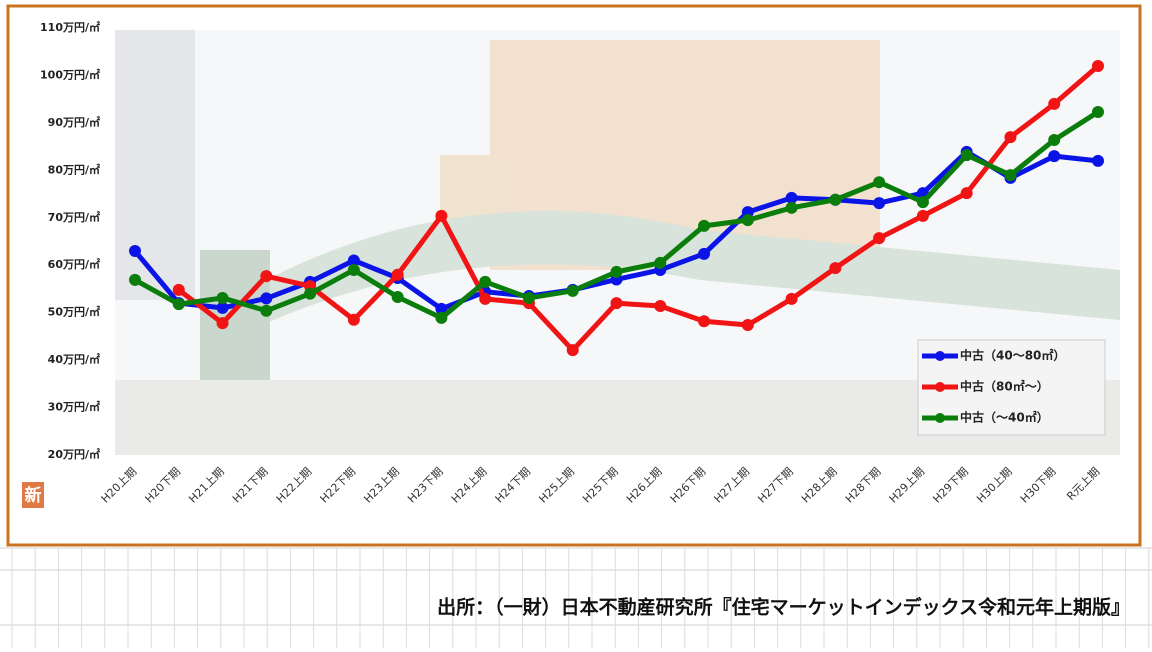 Image resolution: width=1152 pixels, height=652 pixels. Describe the element at coordinates (74, 122) in the screenshot. I see `y-tick-label: 90万円/㎡` at that location.